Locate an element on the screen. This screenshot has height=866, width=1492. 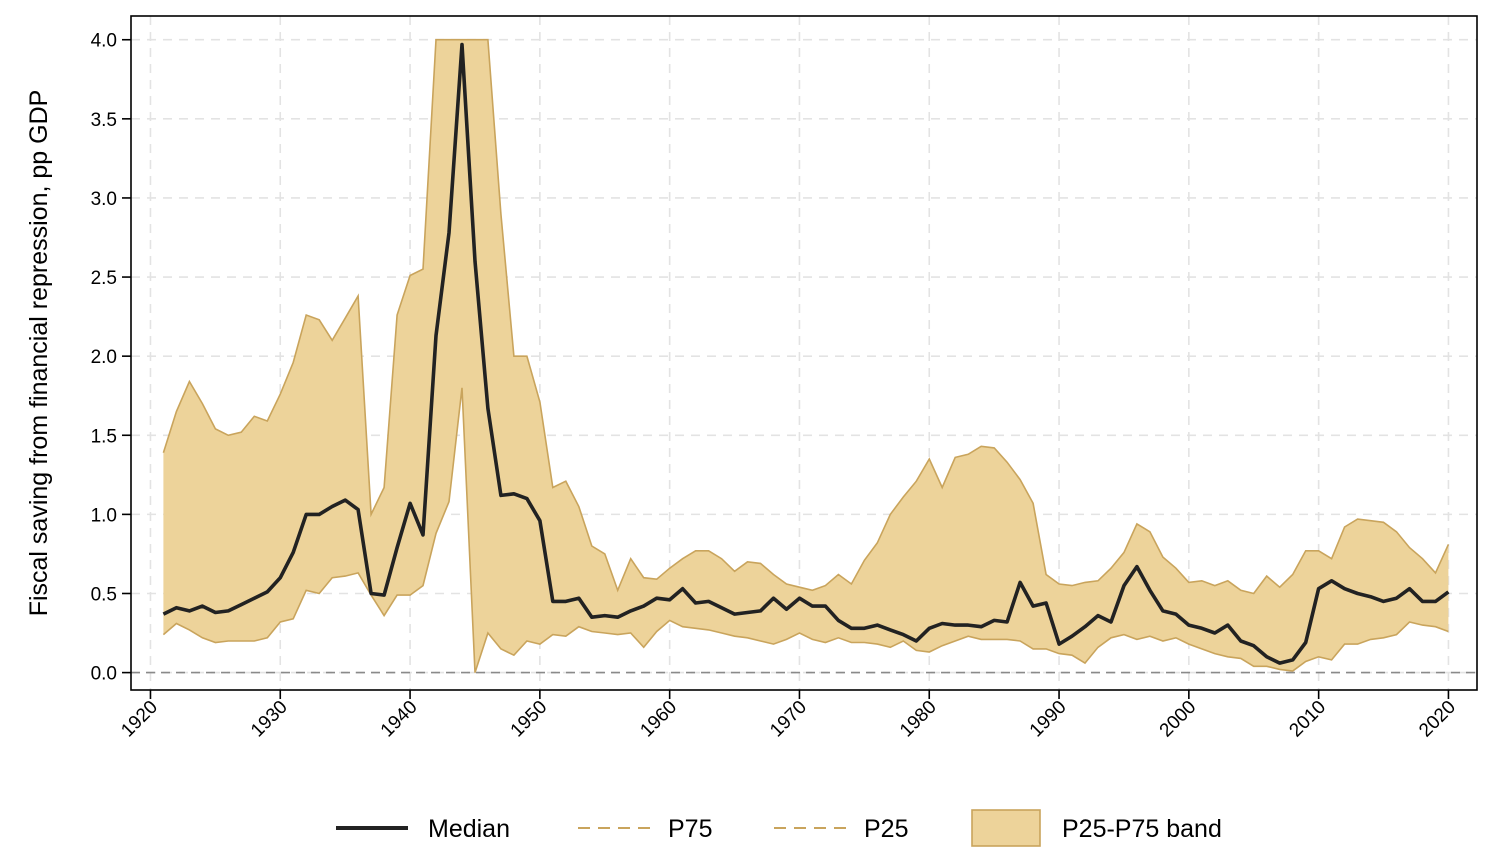
x-tick-label: 1930 is located at coordinates (269, 719).